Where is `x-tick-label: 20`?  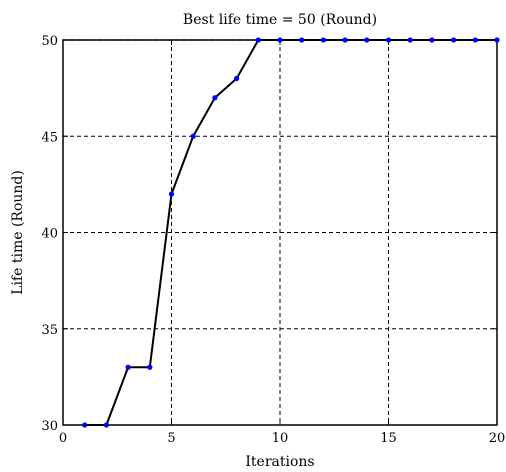 x-tick-label: 20 is located at coordinates (497, 438).